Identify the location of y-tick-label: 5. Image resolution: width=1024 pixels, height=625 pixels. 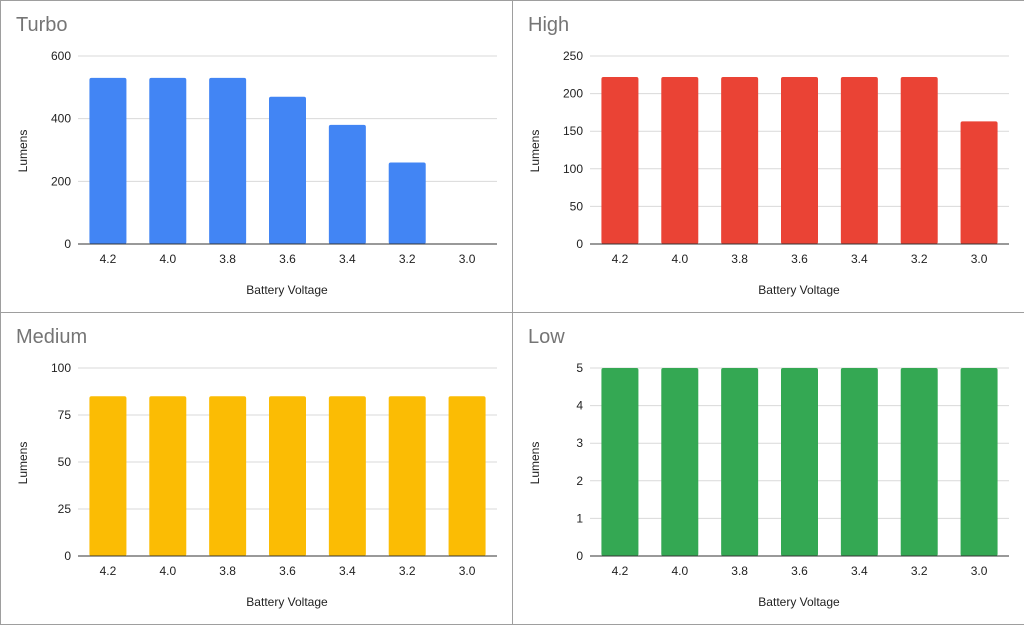
(579, 368).